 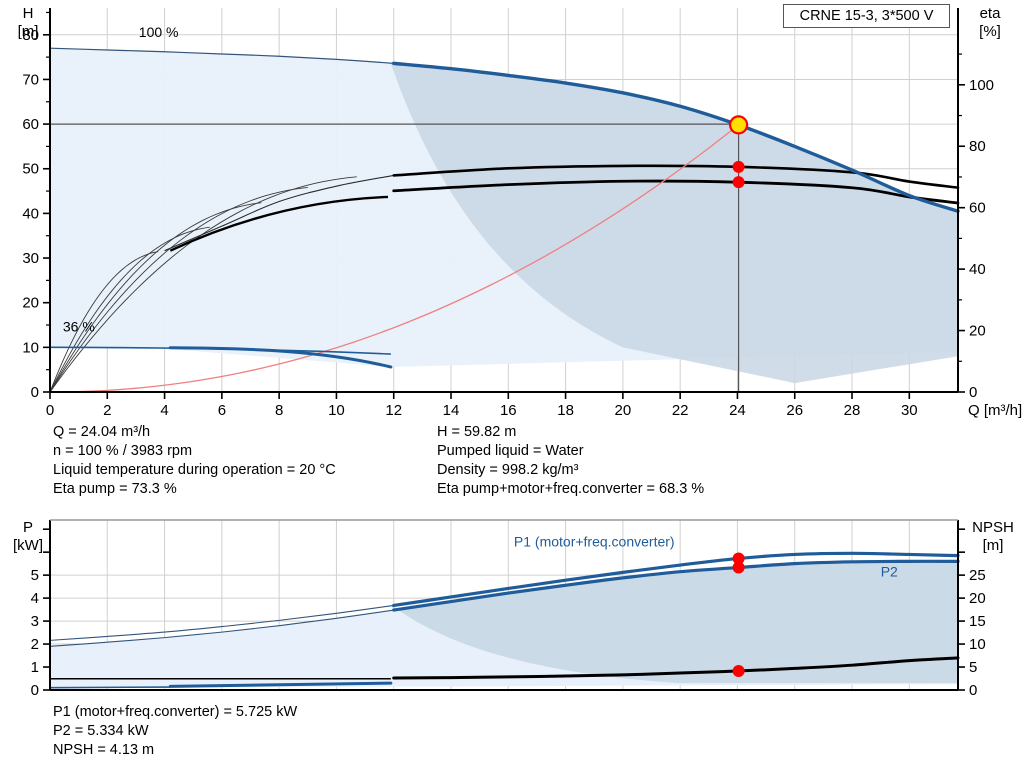 What do you see at coordinates (738, 166) in the screenshot?
I see `eta-pump-duty-marker` at bounding box center [738, 166].